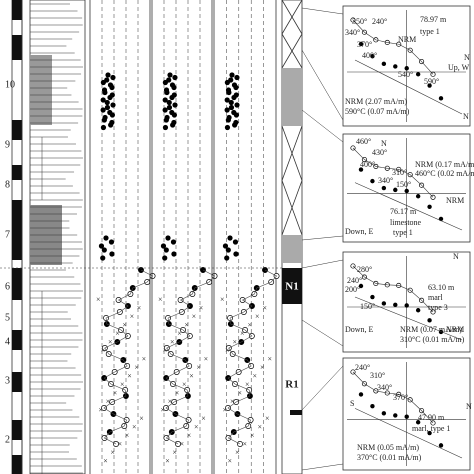  Describe the element at coordinates (441, 287) in the screenshot. I see `inset-label: 63.10 m` at that location.